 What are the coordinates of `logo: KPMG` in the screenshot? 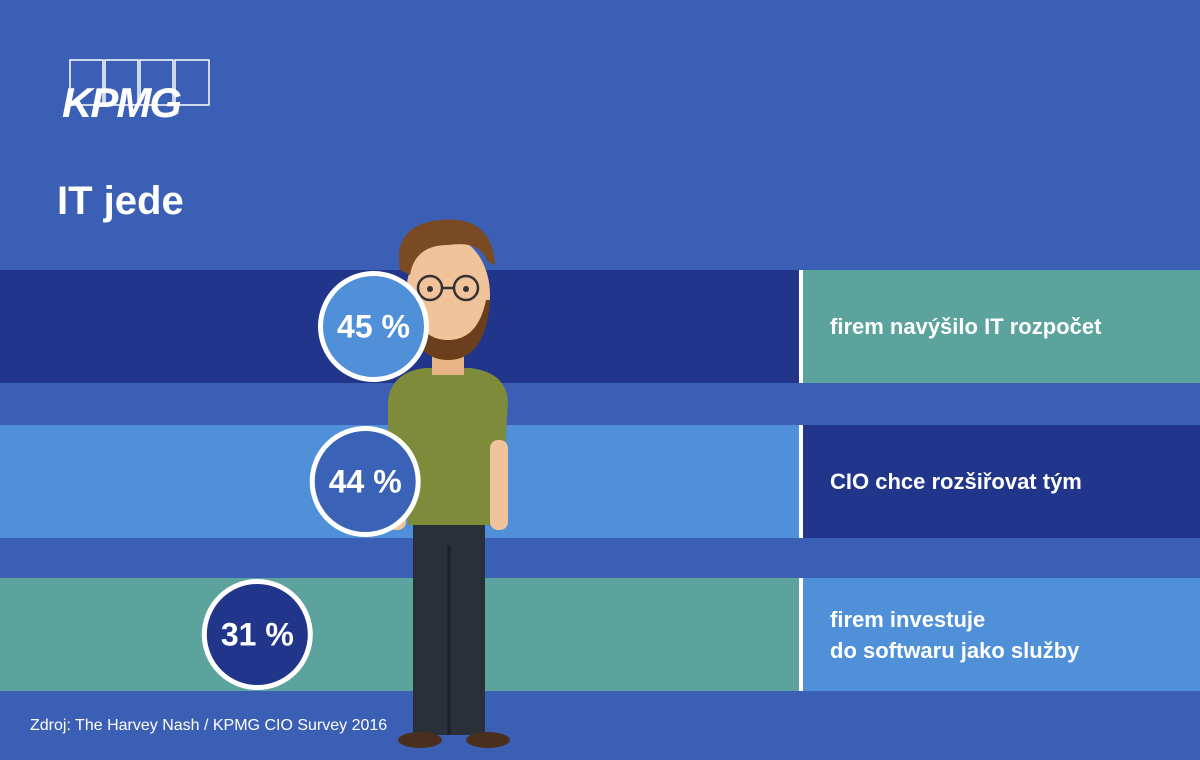 It's located at (121, 102).